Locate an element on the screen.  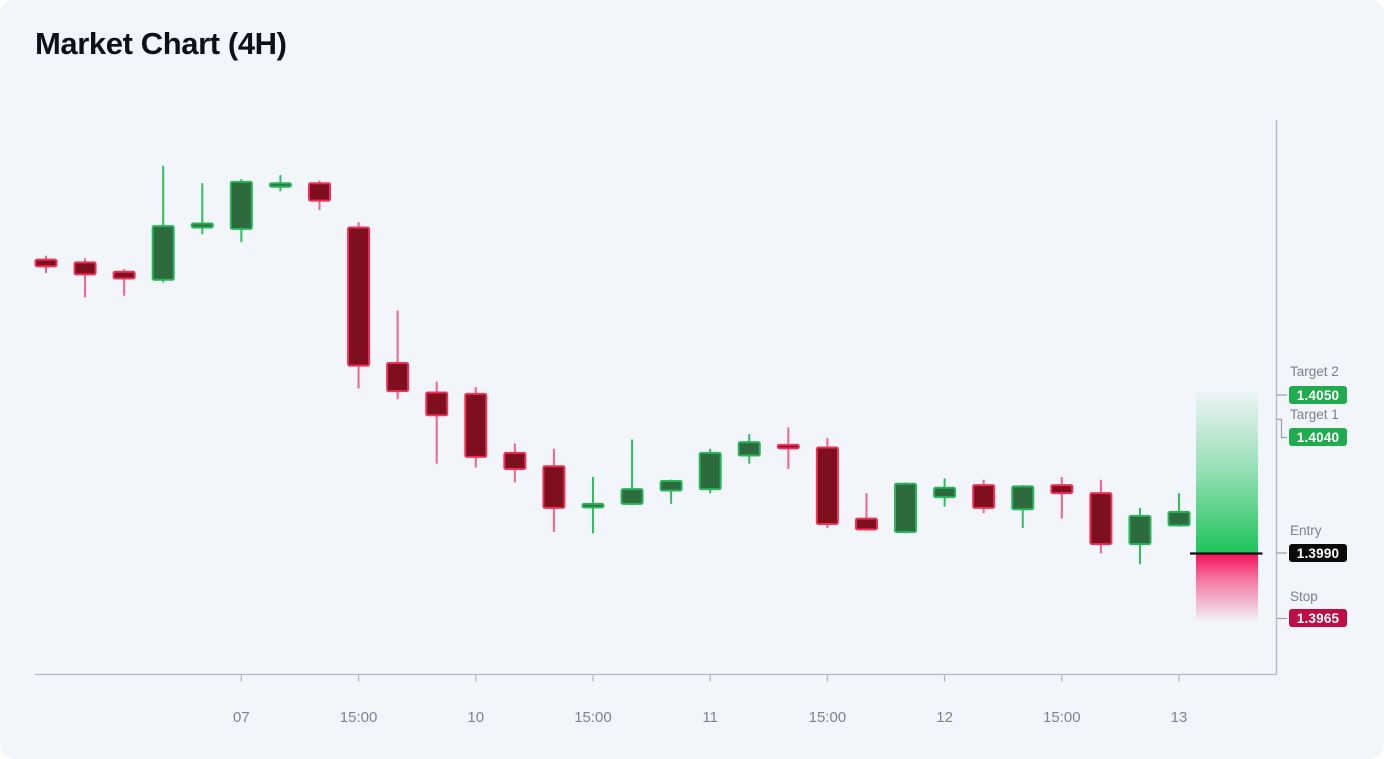
x-tick-label: 11 is located at coordinates (710, 717).